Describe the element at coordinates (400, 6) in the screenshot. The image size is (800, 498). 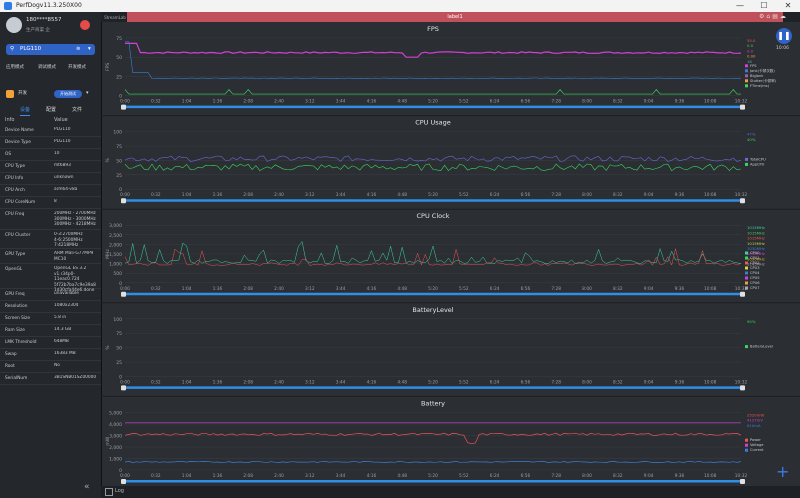
I see `title-bar: PerfDogv11.3.250X00 — ☐ ✕` at that location.